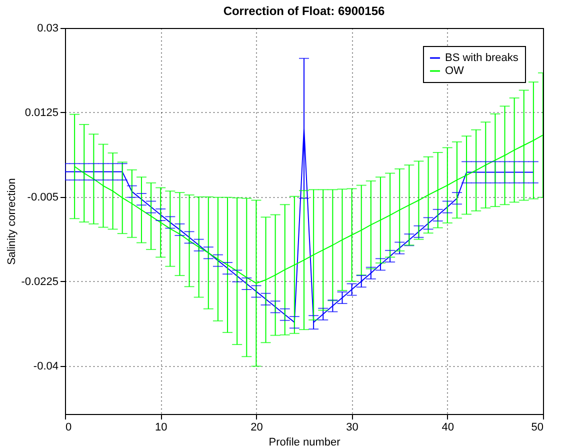  Describe the element at coordinates (47, 28) in the screenshot. I see `y-tick-label: 0.03` at that location.